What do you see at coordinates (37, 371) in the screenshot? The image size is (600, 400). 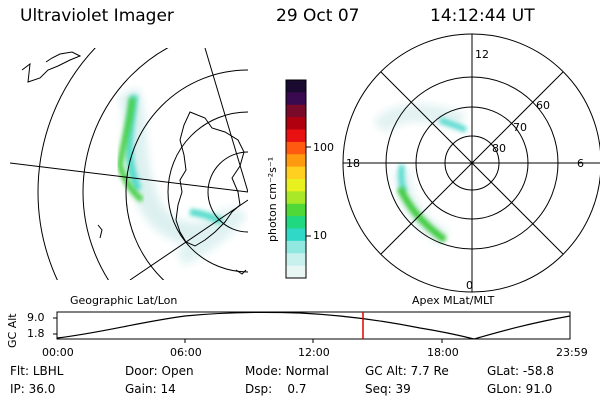 I see `status-flt: Flt: LBHL` at bounding box center [37, 371].